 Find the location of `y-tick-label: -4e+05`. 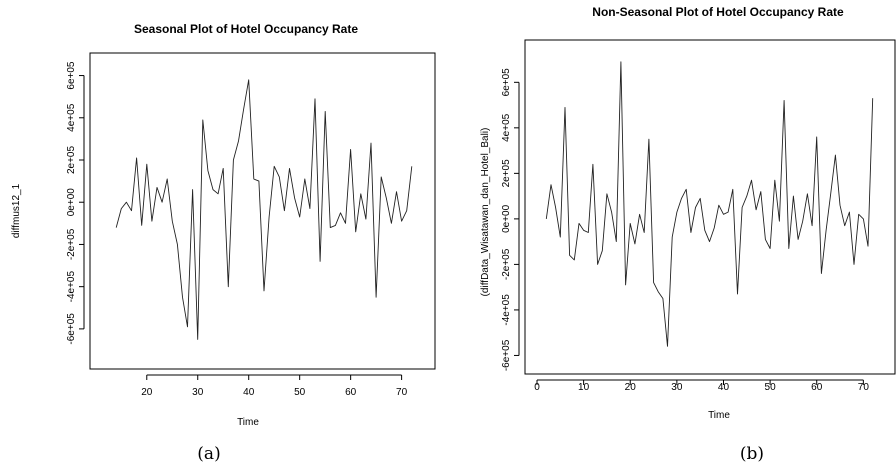

y-tick-label: -4e+05 is located at coordinates (71, 287).